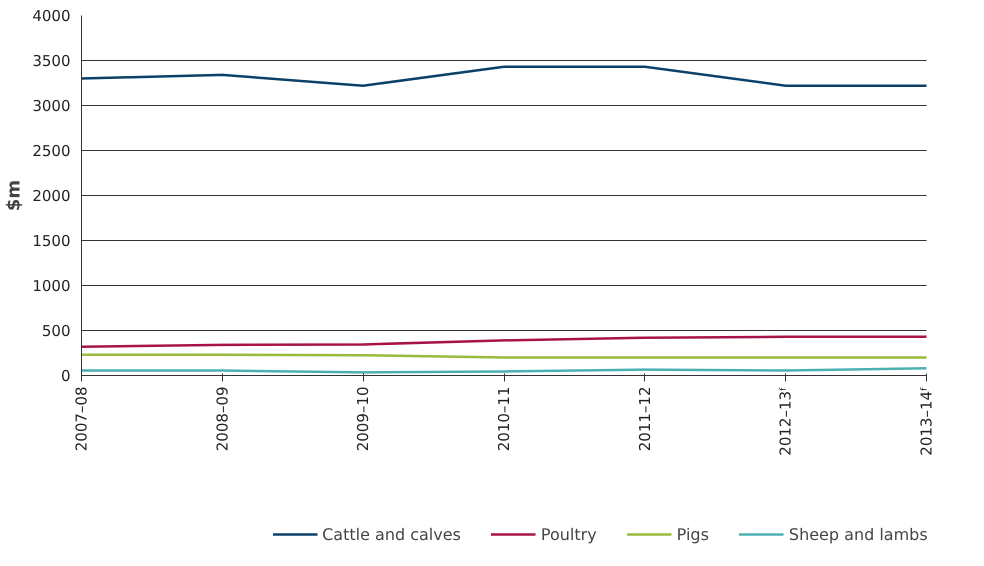 This screenshot has width=984, height=566. Describe the element at coordinates (692, 534) in the screenshot. I see `legend-label: Pigs` at that location.